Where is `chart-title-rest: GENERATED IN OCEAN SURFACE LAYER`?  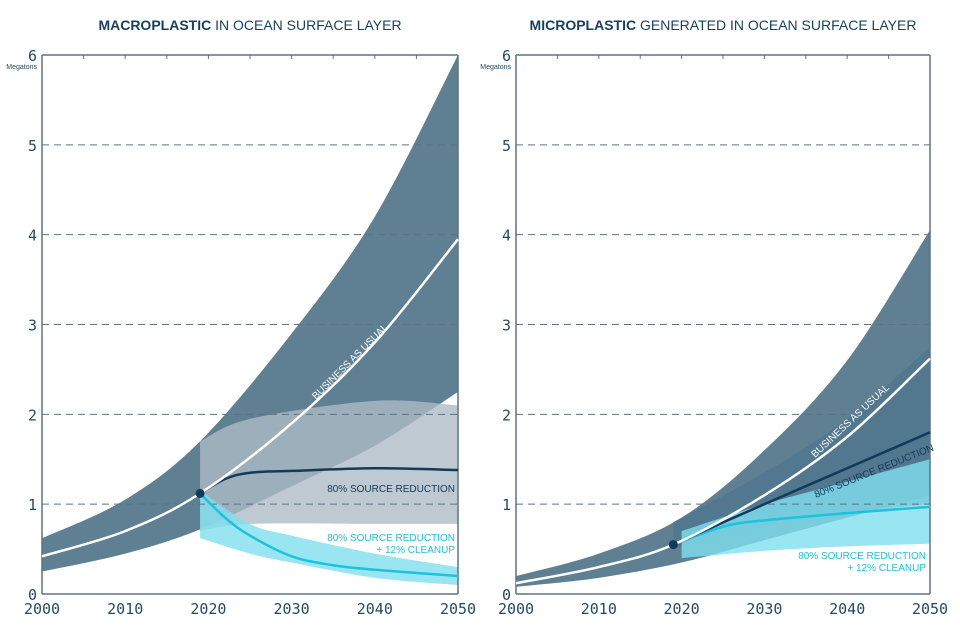
chart-title-rest: GENERATED IN OCEAN SURFACE LAYER is located at coordinates (776, 25).